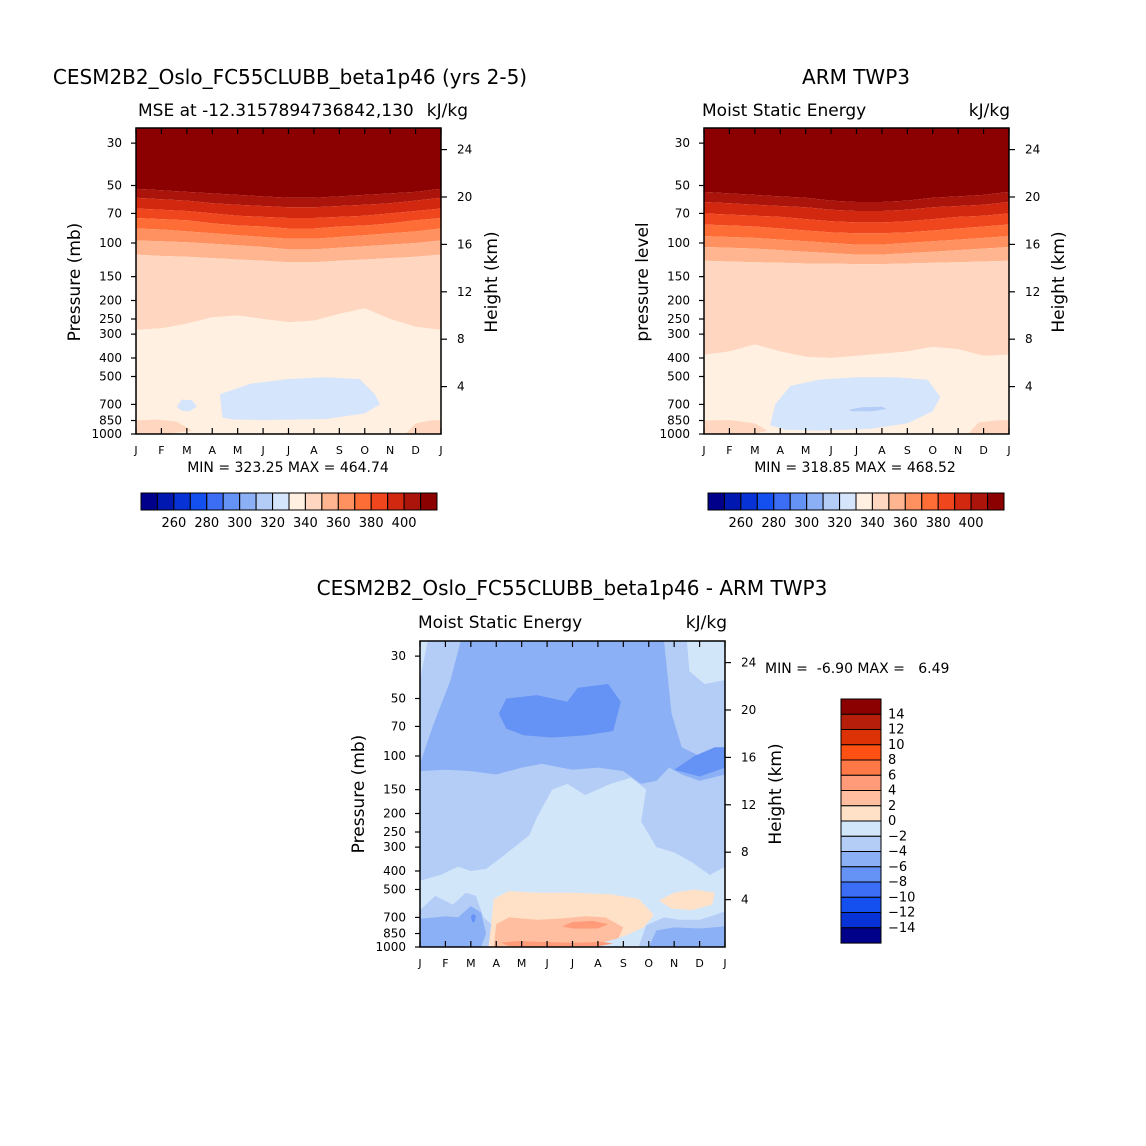 The image size is (1146, 1146). I want to click on colorbar-label: 14, so click(896, 714).